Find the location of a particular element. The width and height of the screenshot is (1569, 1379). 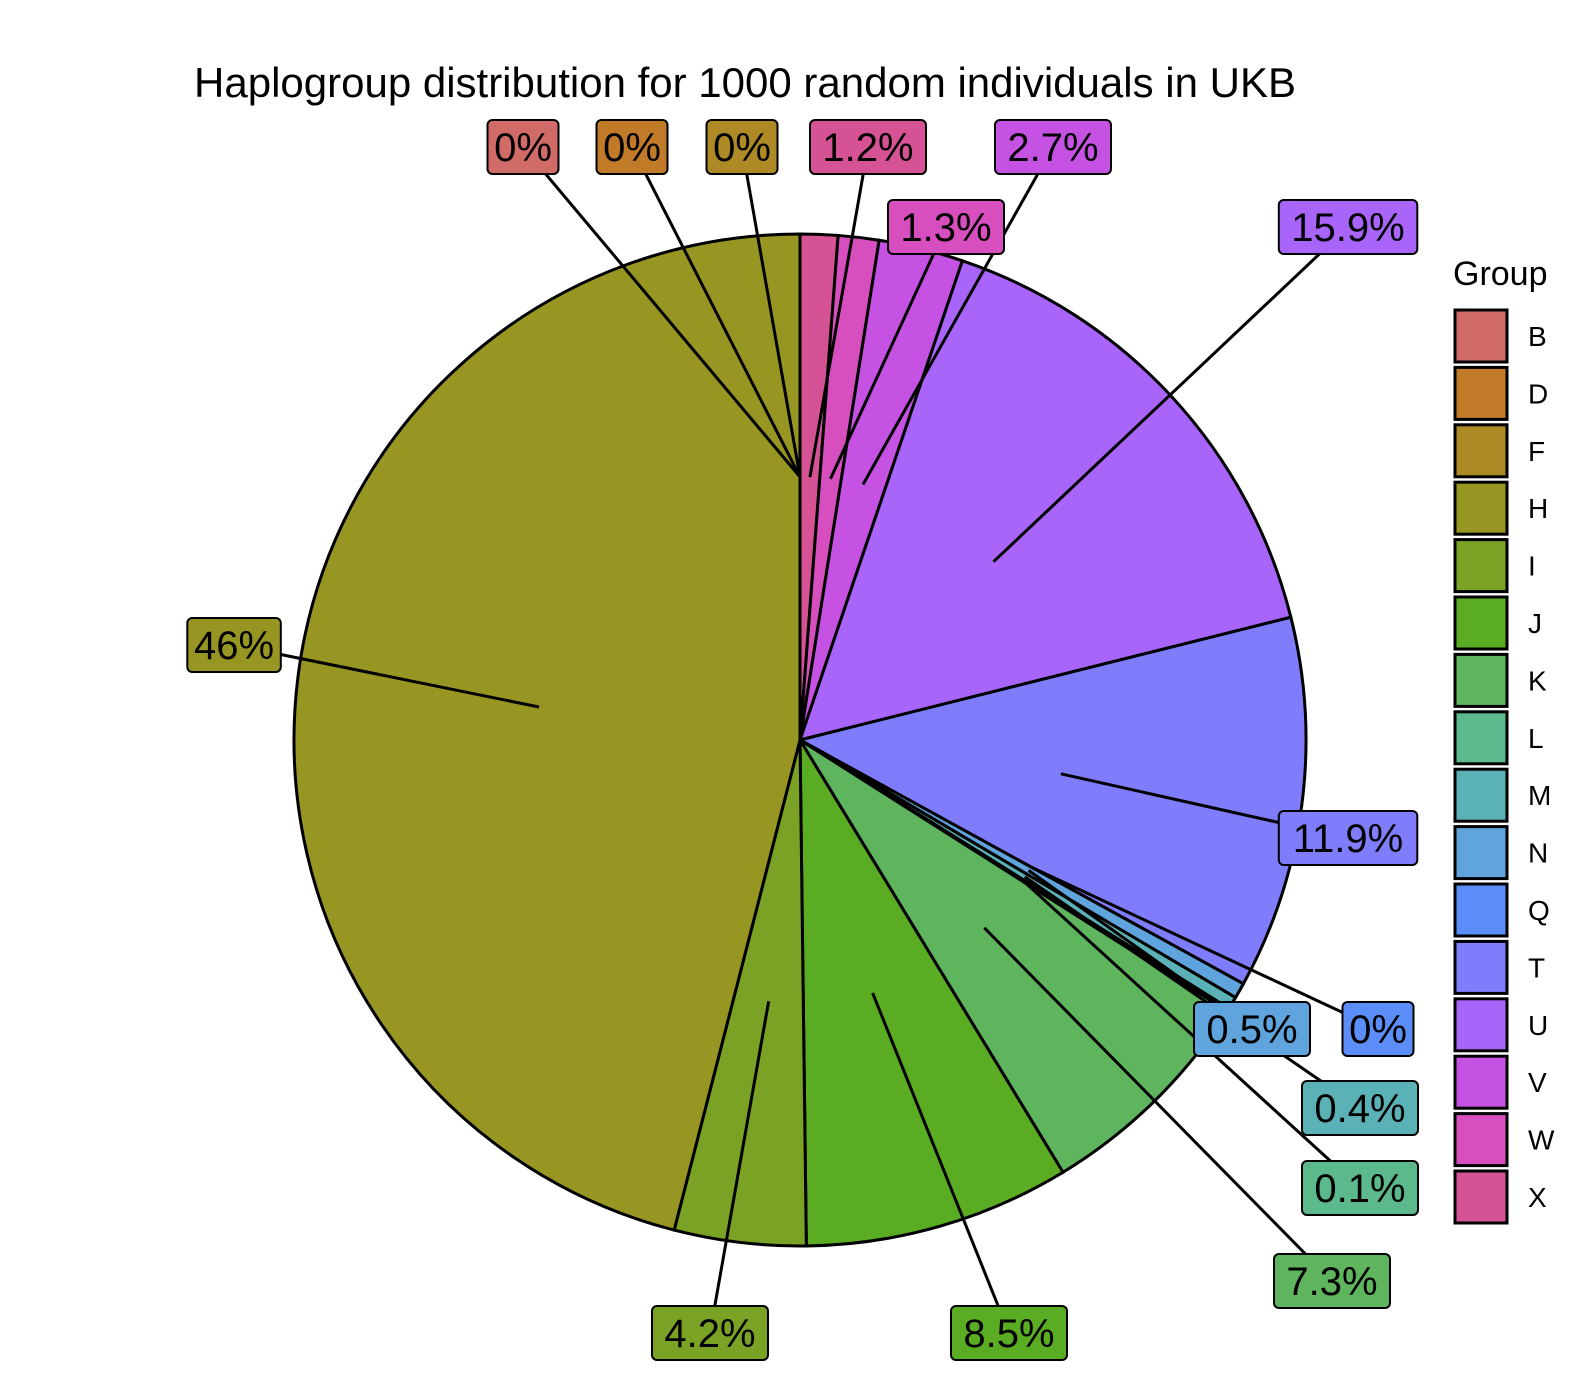

legend-item-l: L is located at coordinates (1498, 738).